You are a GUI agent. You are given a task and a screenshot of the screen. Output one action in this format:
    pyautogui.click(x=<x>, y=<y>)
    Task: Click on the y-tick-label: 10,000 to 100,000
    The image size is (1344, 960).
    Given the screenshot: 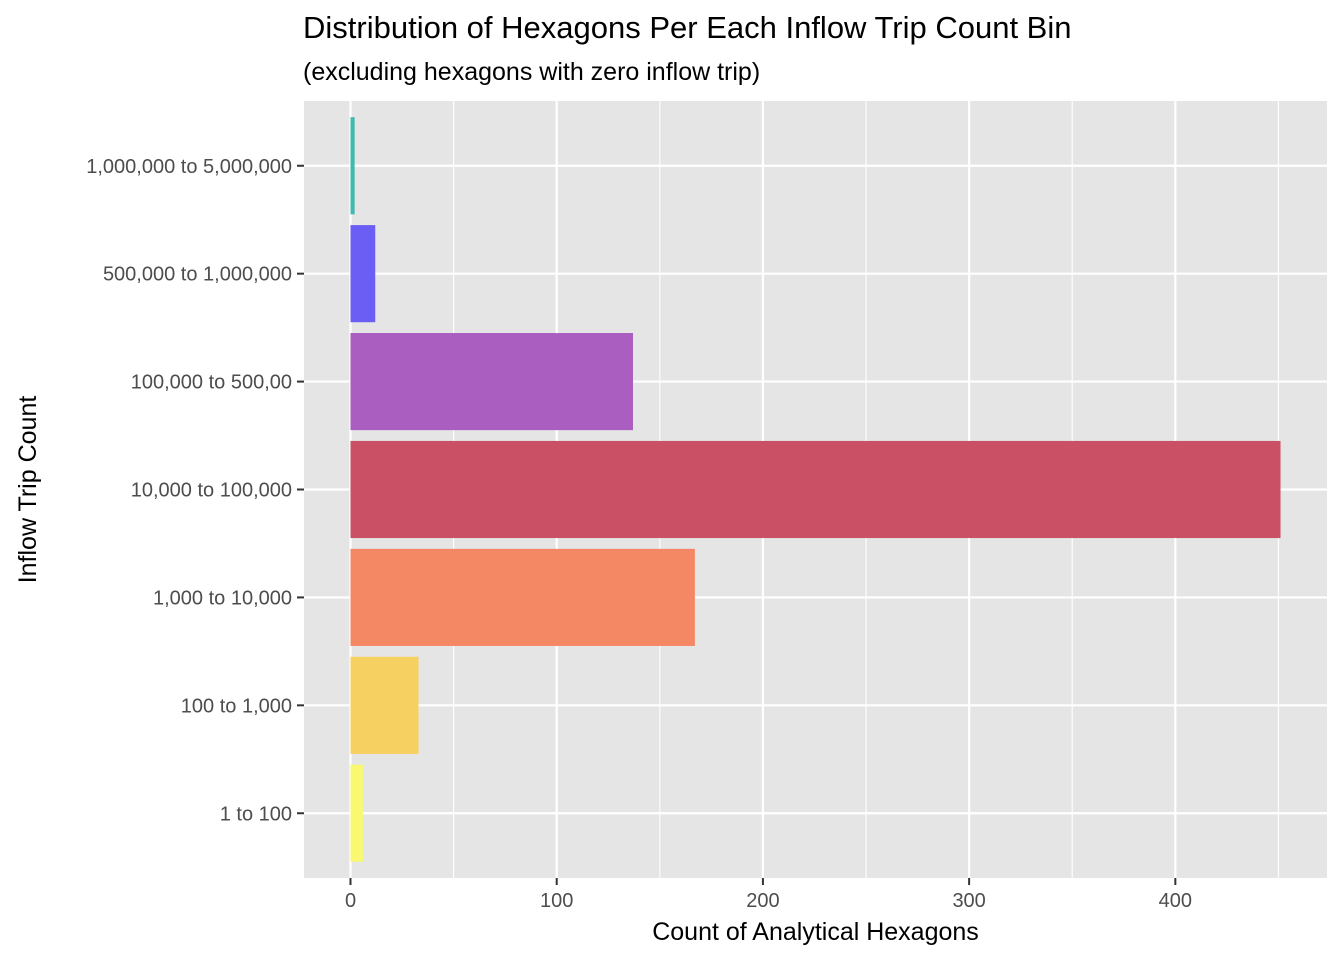 What is the action you would take?
    pyautogui.click(x=211, y=491)
    